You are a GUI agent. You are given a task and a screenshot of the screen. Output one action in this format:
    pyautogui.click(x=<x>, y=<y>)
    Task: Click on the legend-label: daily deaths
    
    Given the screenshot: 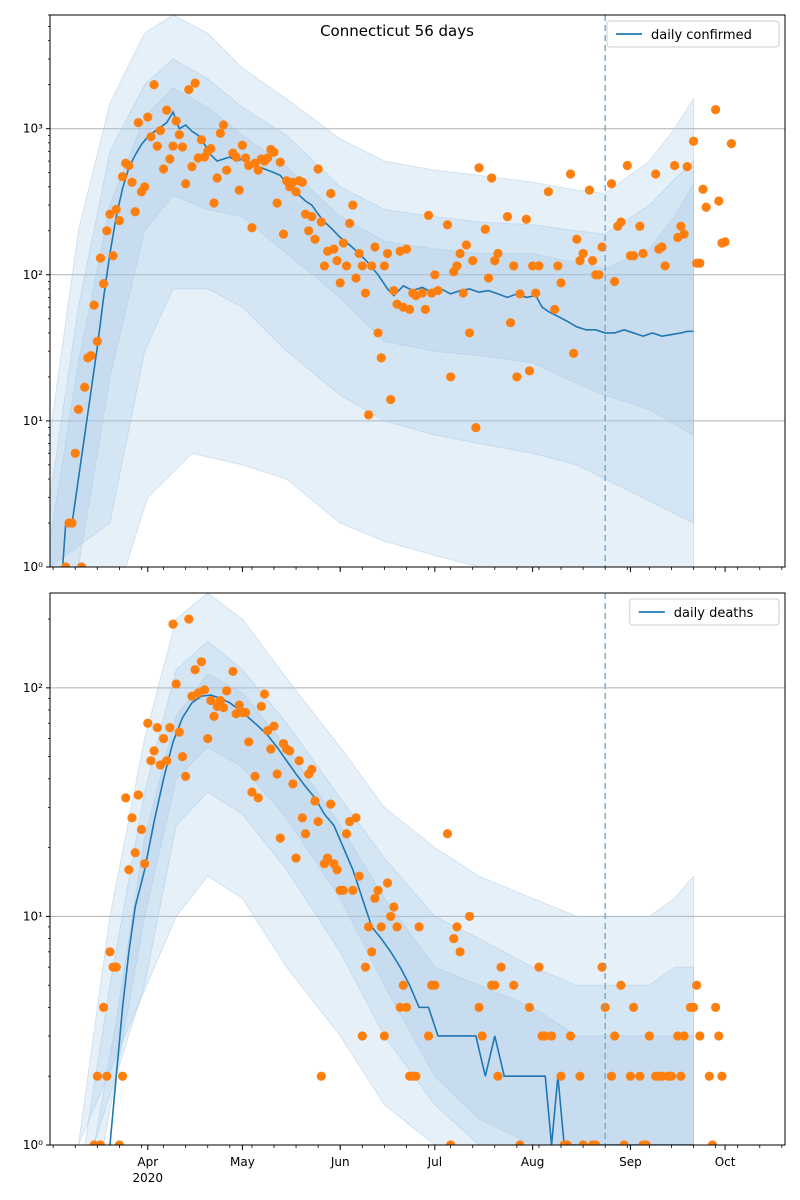 What is the action you would take?
    pyautogui.click(x=714, y=613)
    